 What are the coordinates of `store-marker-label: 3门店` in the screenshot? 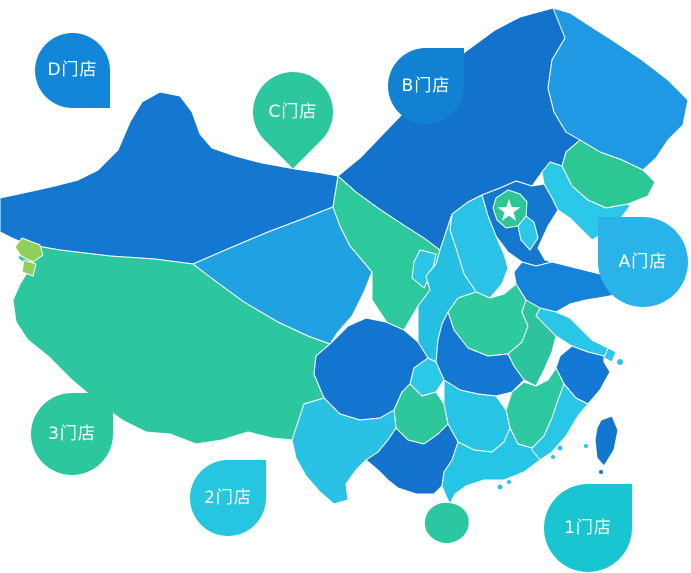 It's located at (72, 433).